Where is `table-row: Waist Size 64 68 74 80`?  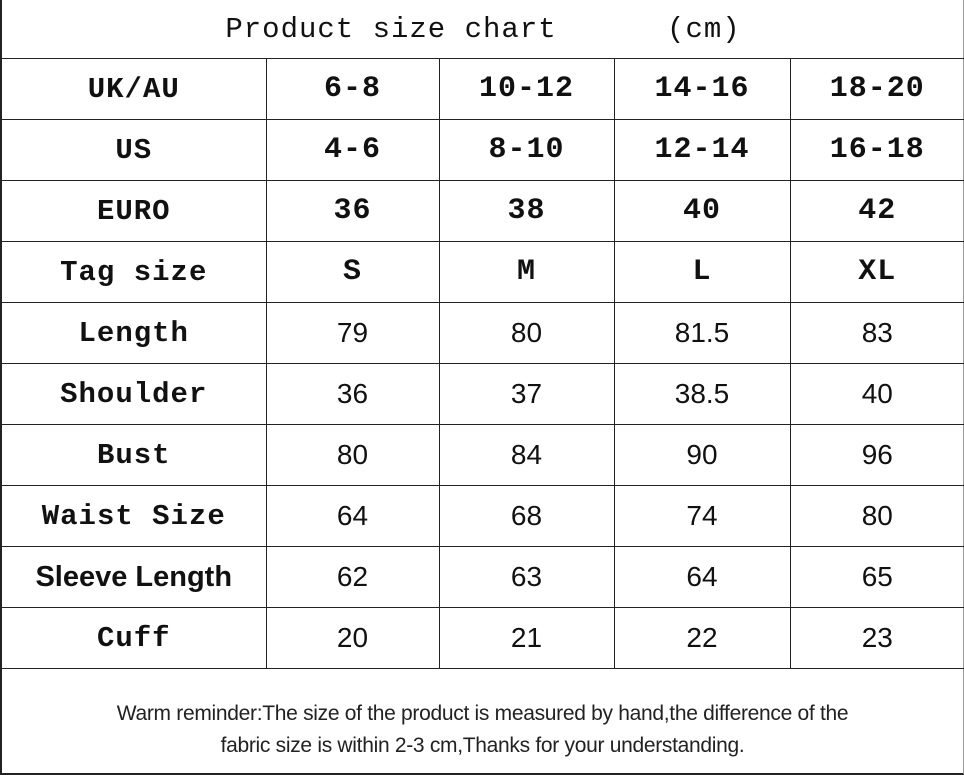
table-row: Waist Size 64 68 74 80 is located at coordinates (483, 516).